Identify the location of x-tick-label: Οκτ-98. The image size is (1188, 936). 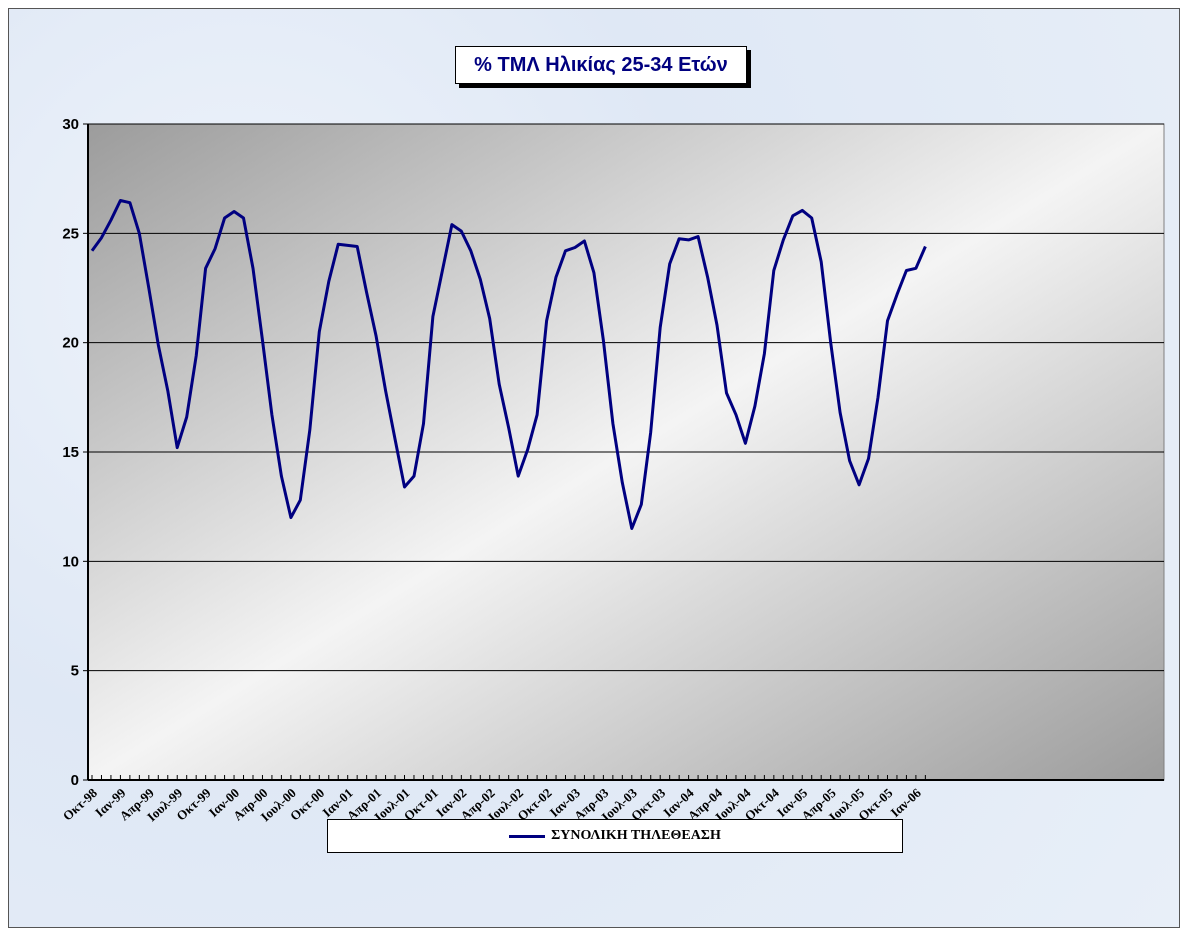
(80, 804).